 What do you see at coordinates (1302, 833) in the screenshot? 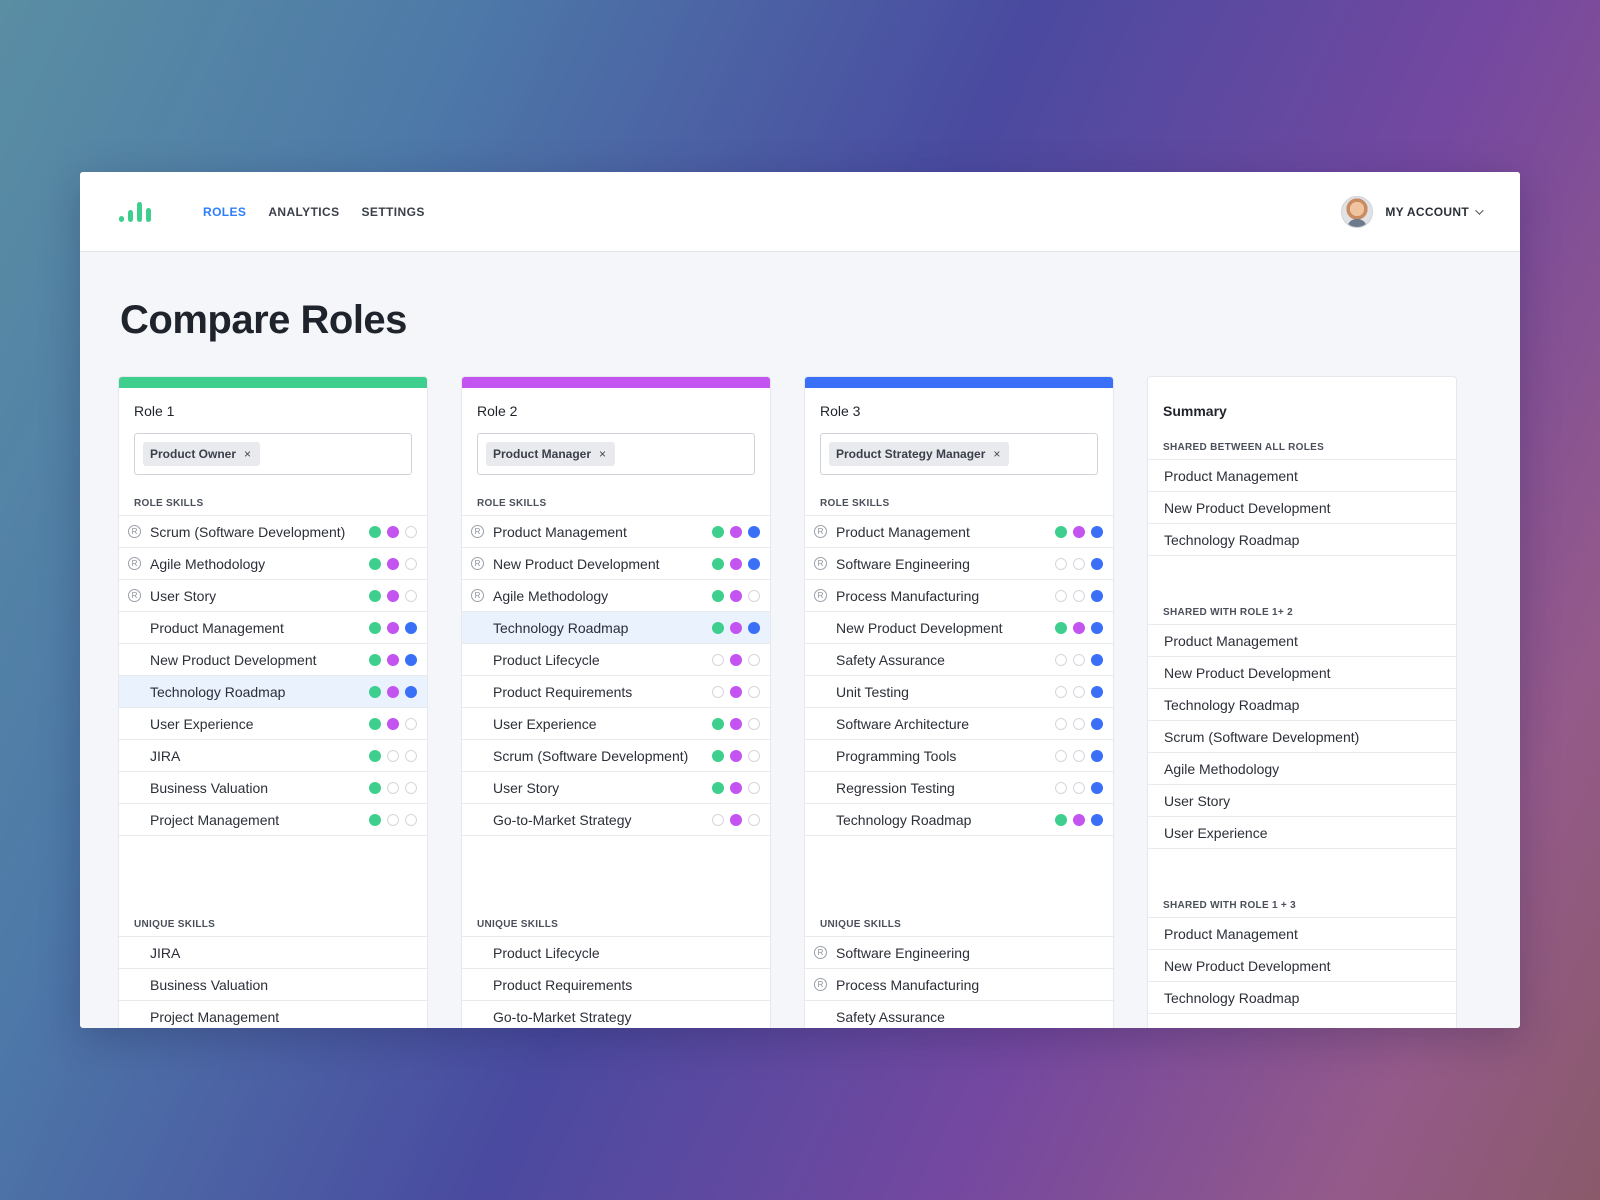
I see `summary-row: User Experience` at bounding box center [1302, 833].